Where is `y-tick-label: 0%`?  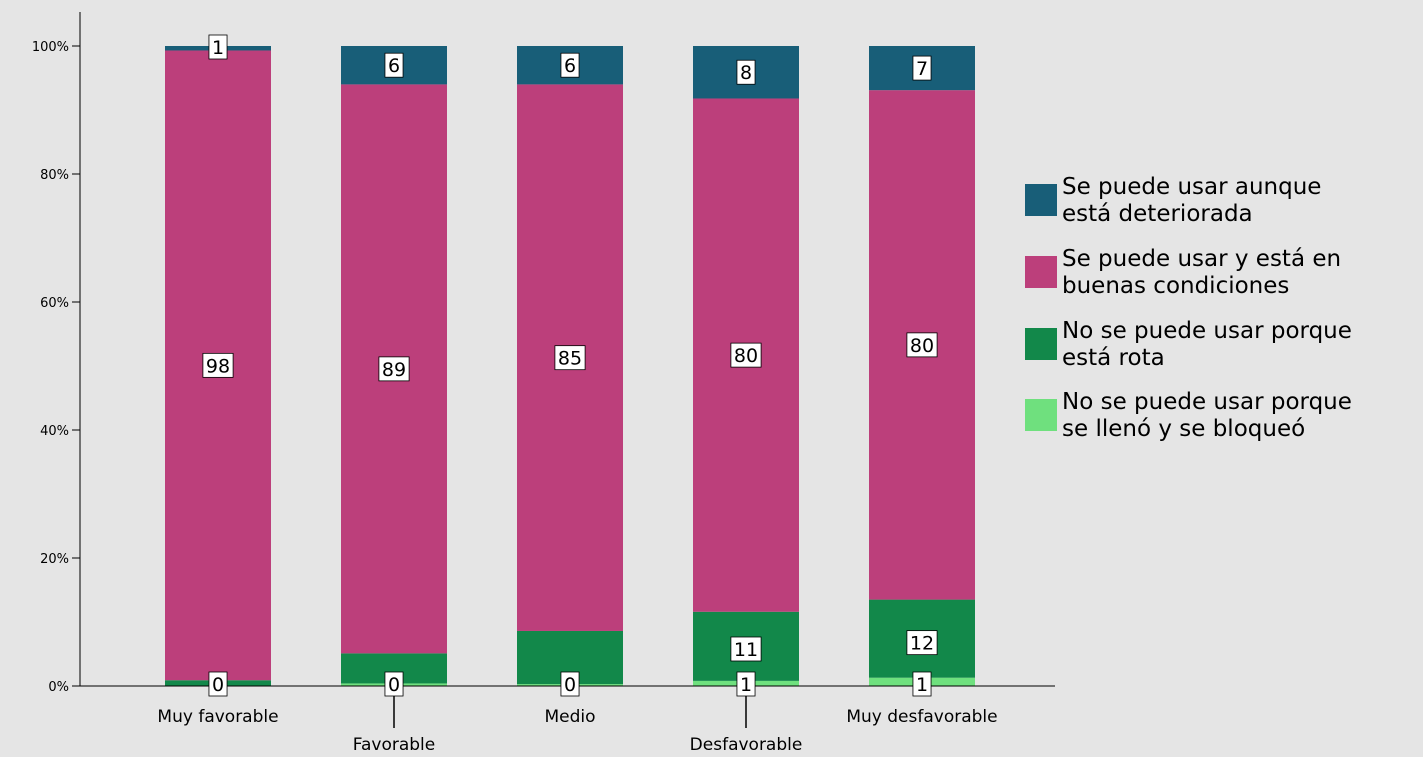 y-tick-label: 0% is located at coordinates (58, 687).